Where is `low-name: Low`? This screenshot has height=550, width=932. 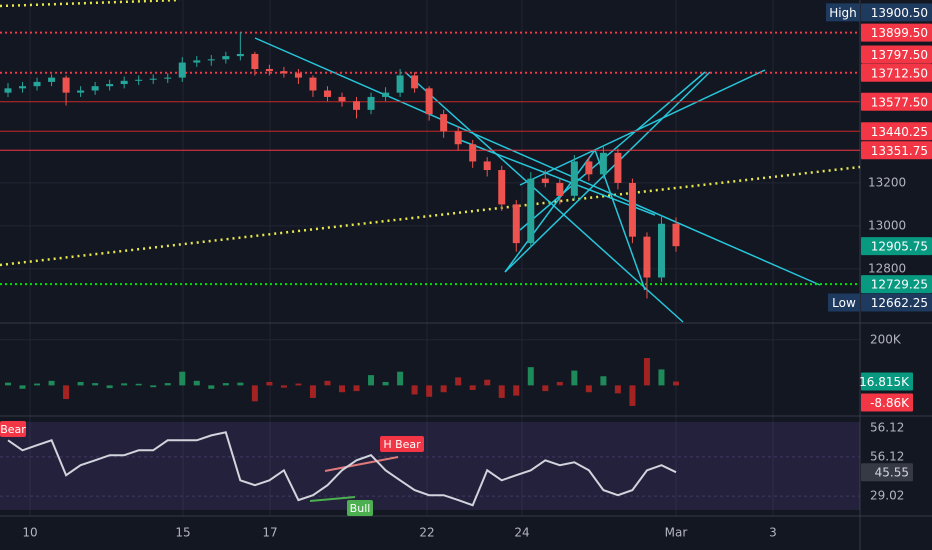 low-name: Low is located at coordinates (844, 303).